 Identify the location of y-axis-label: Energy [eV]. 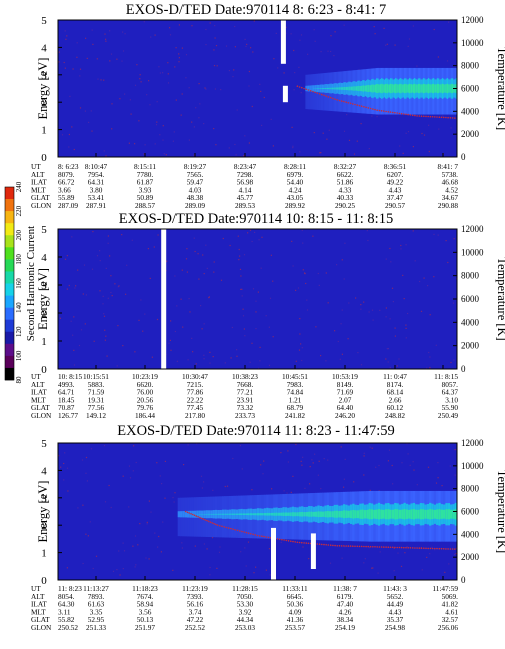
(43, 299).